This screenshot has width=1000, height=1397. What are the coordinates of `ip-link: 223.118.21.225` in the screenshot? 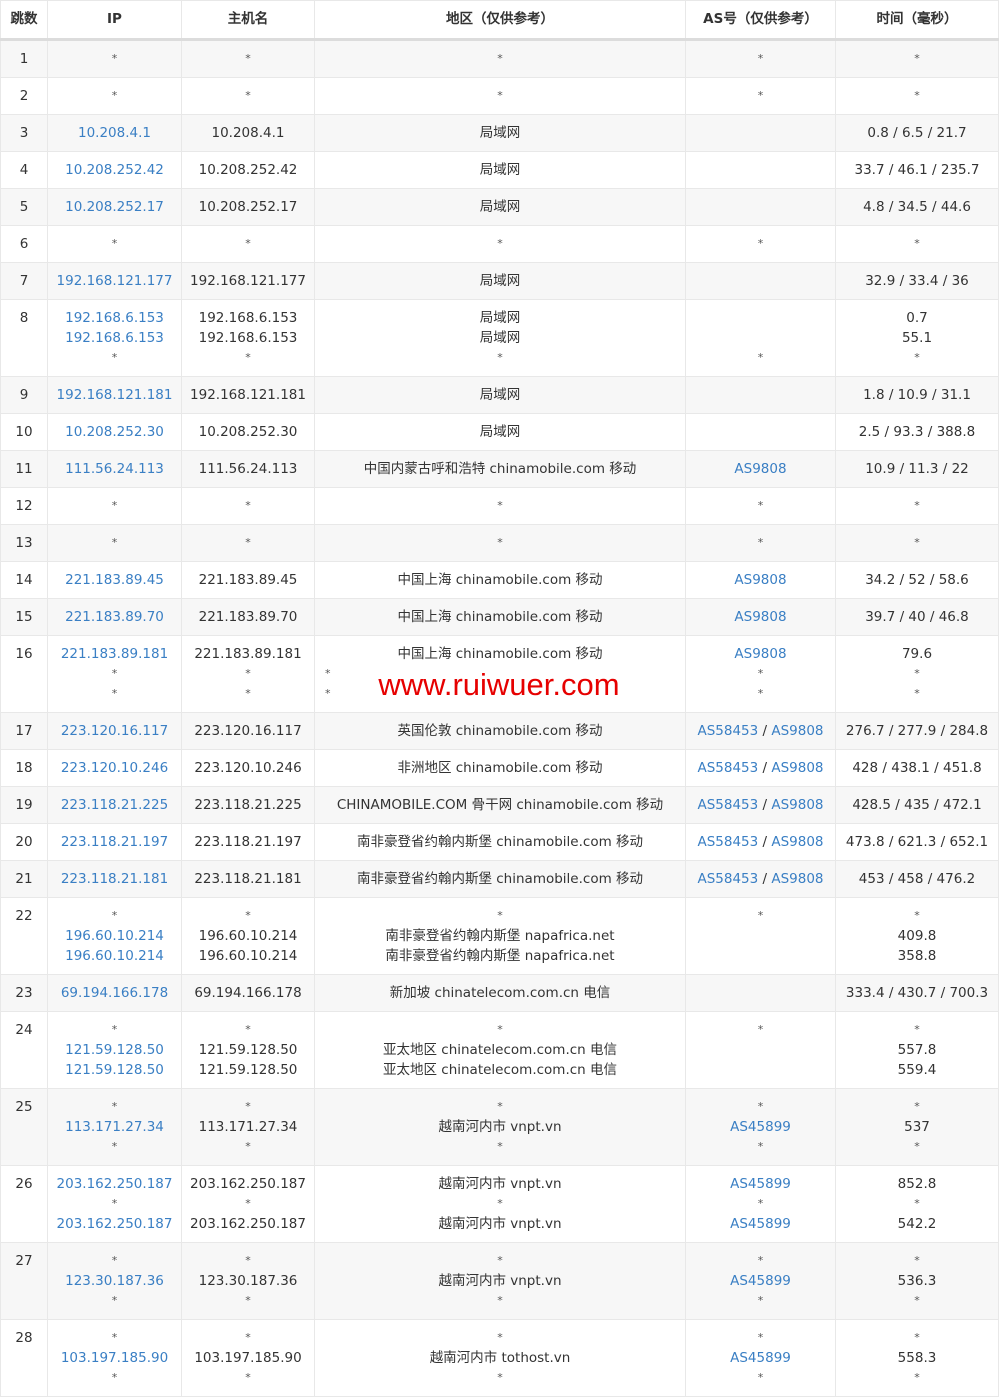 It's located at (114, 805).